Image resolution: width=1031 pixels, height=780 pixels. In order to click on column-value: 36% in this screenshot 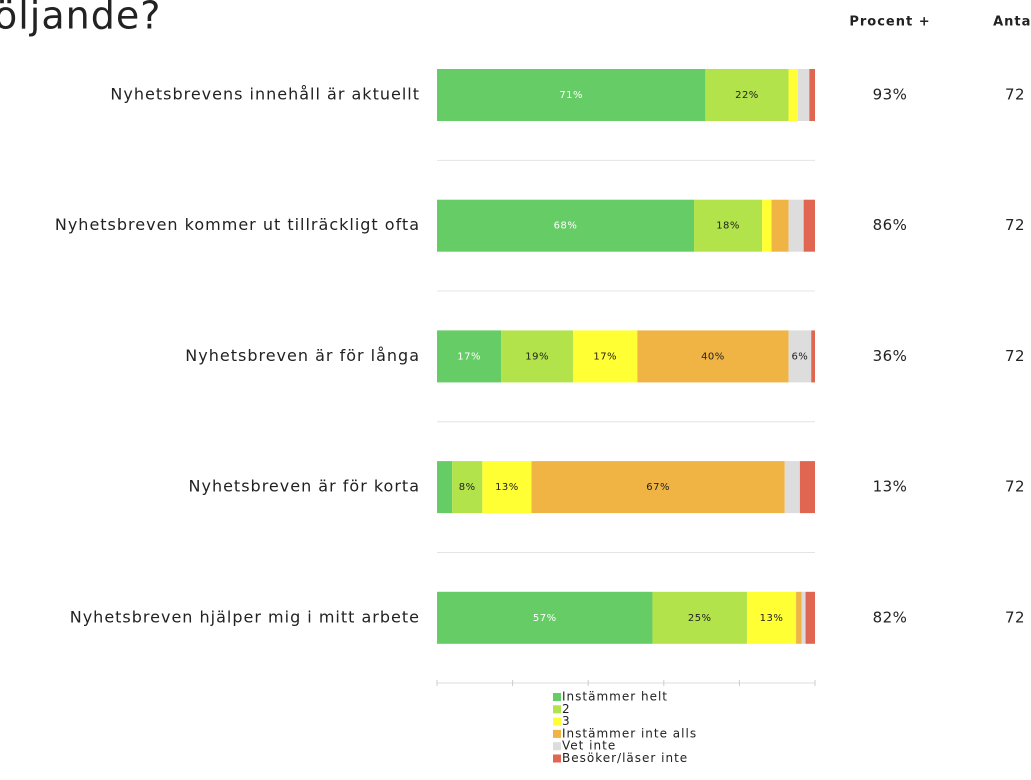, I will do `click(890, 356)`.